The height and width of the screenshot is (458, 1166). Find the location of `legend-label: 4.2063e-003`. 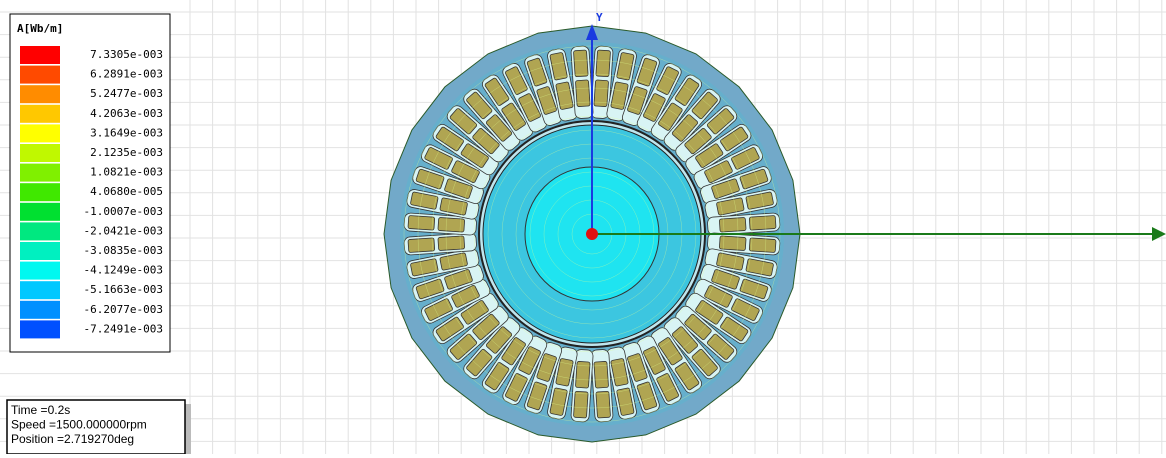

legend-label: 4.2063e-003 is located at coordinates (126, 113).